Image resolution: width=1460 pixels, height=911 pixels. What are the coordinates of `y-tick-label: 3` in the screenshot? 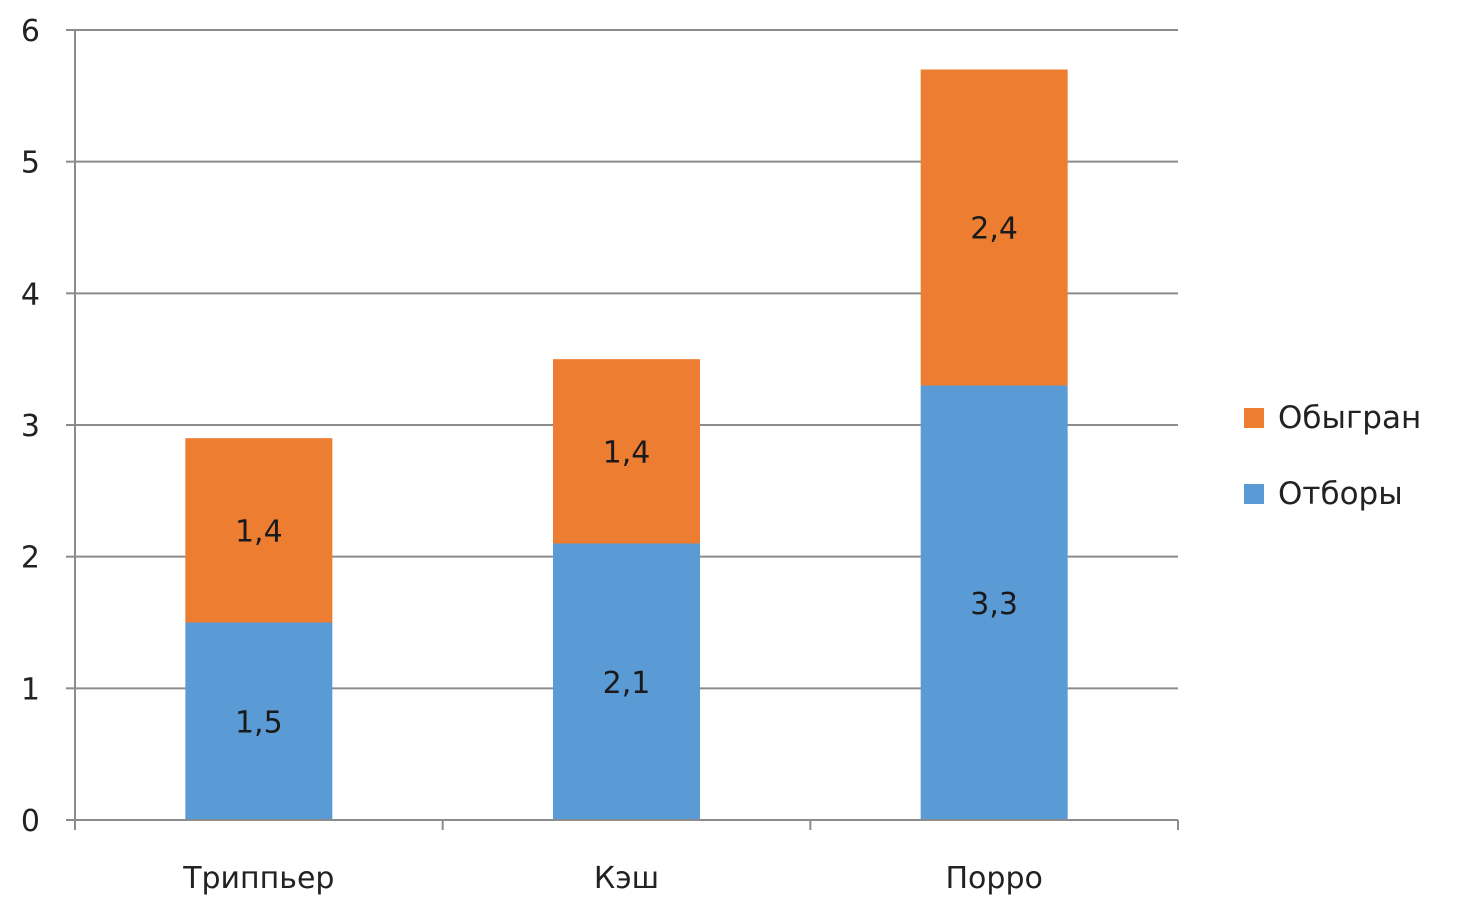 It's located at (30, 426).